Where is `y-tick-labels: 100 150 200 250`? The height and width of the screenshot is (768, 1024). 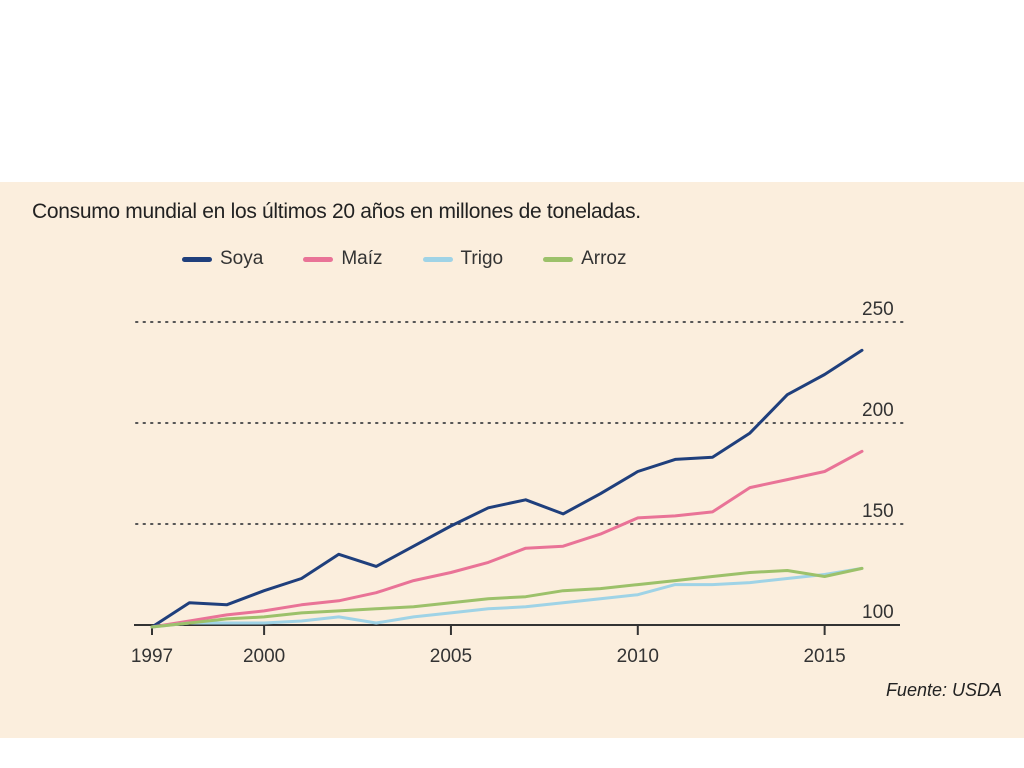
y-tick-labels: 100 150 200 250 is located at coordinates (878, 461).